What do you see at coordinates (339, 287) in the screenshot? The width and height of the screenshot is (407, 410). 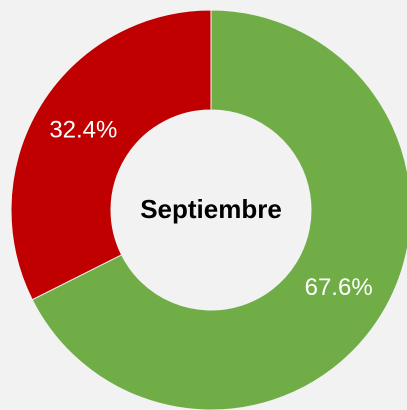 I see `data-label: 67.6%` at bounding box center [339, 287].